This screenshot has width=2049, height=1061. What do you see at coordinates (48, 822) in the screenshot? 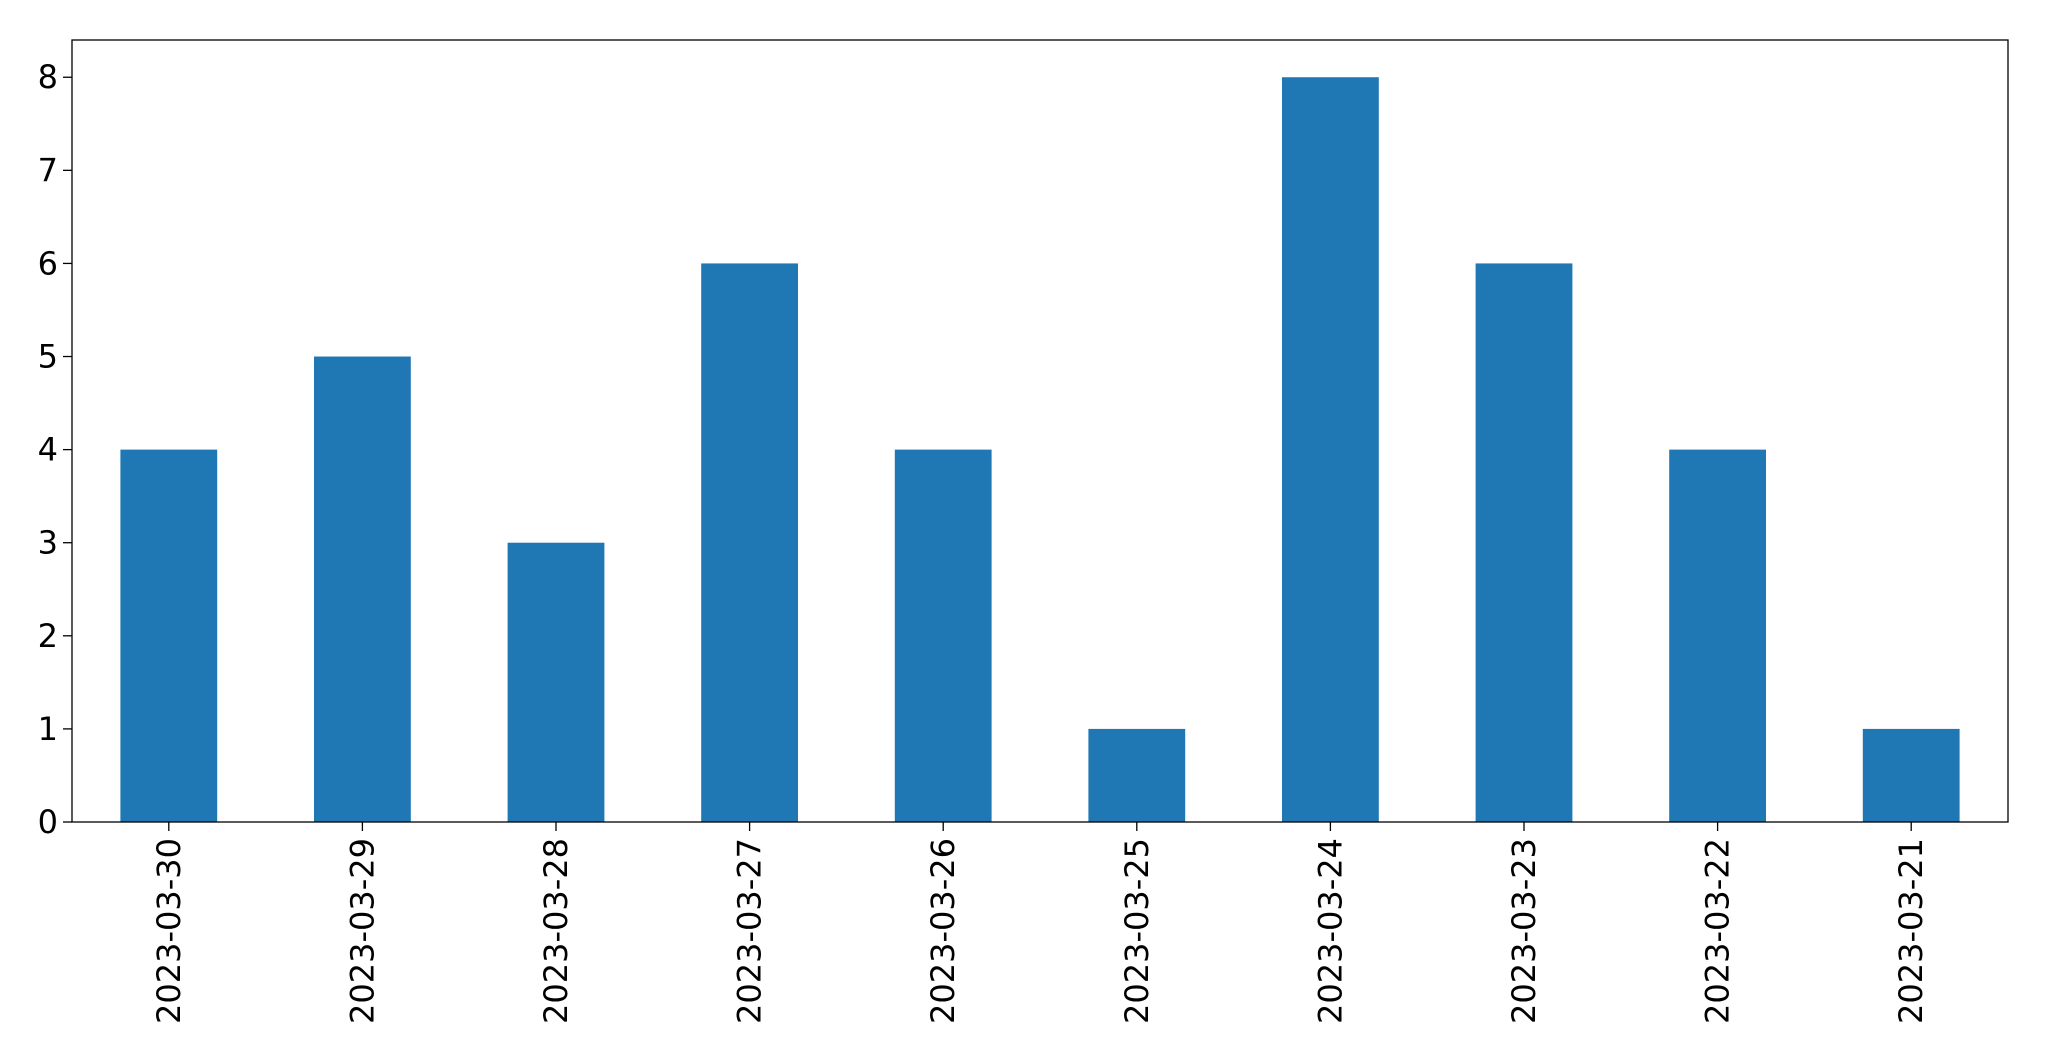
I see `y-tick-label: 0` at bounding box center [48, 822].